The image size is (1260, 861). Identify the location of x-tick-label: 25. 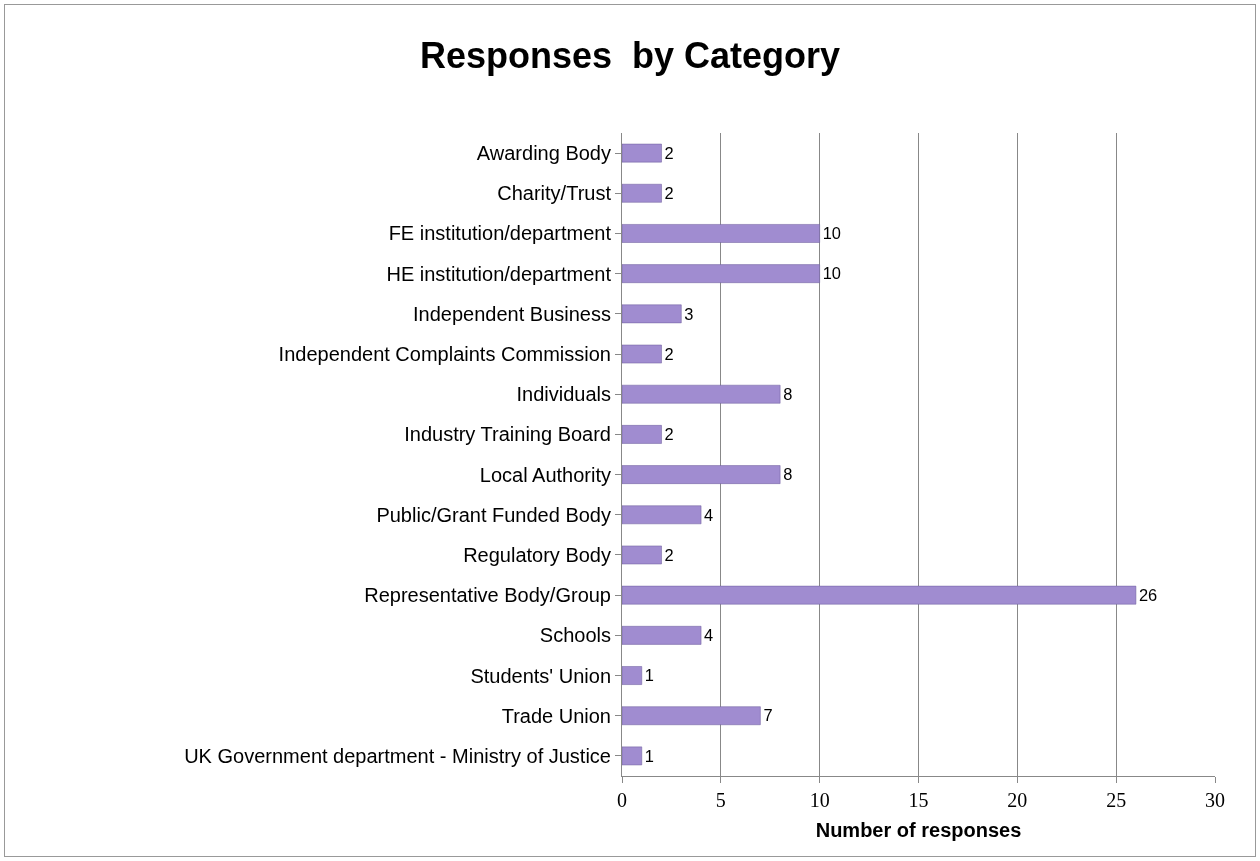
(1116, 800).